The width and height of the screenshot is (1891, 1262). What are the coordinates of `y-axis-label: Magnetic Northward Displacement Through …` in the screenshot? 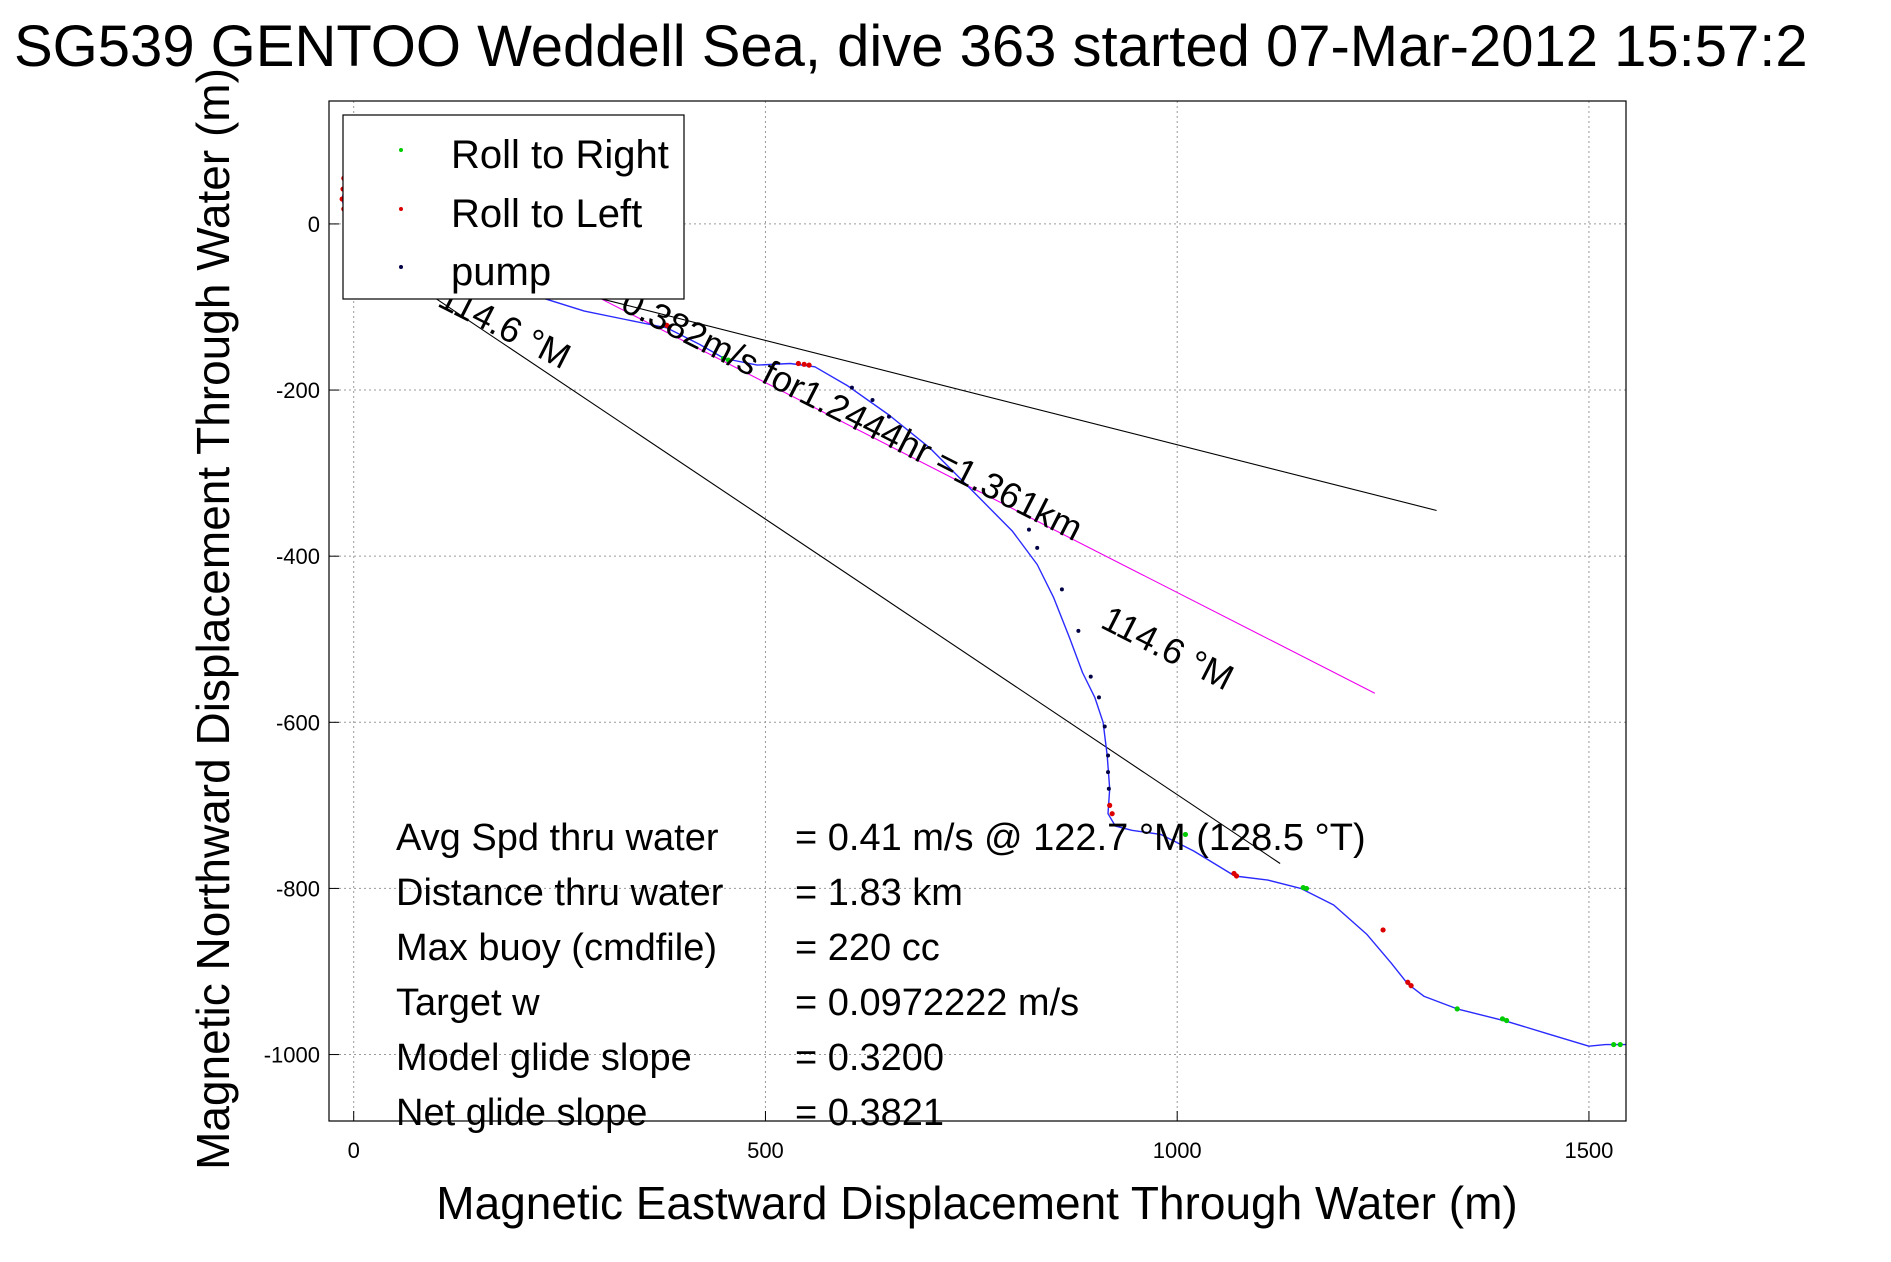 It's located at (213, 619).